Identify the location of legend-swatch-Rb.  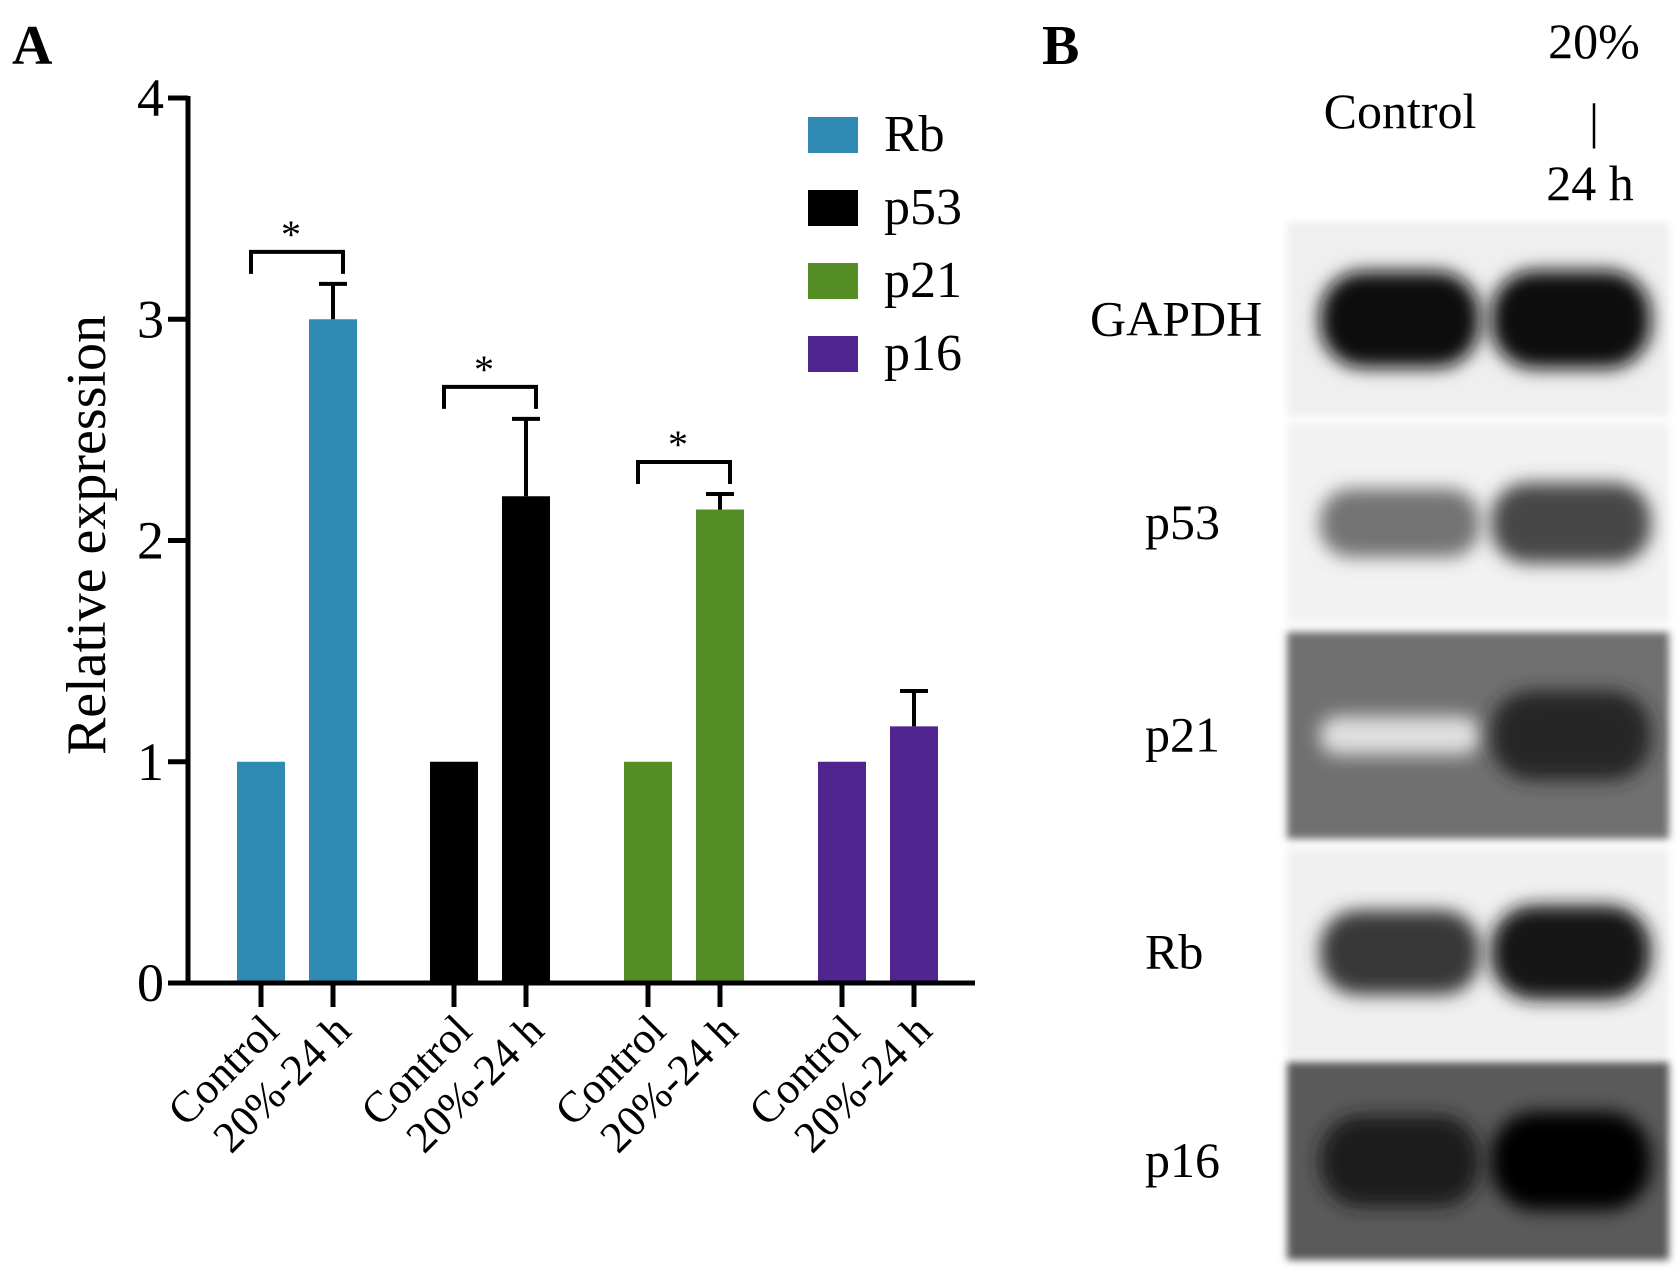
(833, 135).